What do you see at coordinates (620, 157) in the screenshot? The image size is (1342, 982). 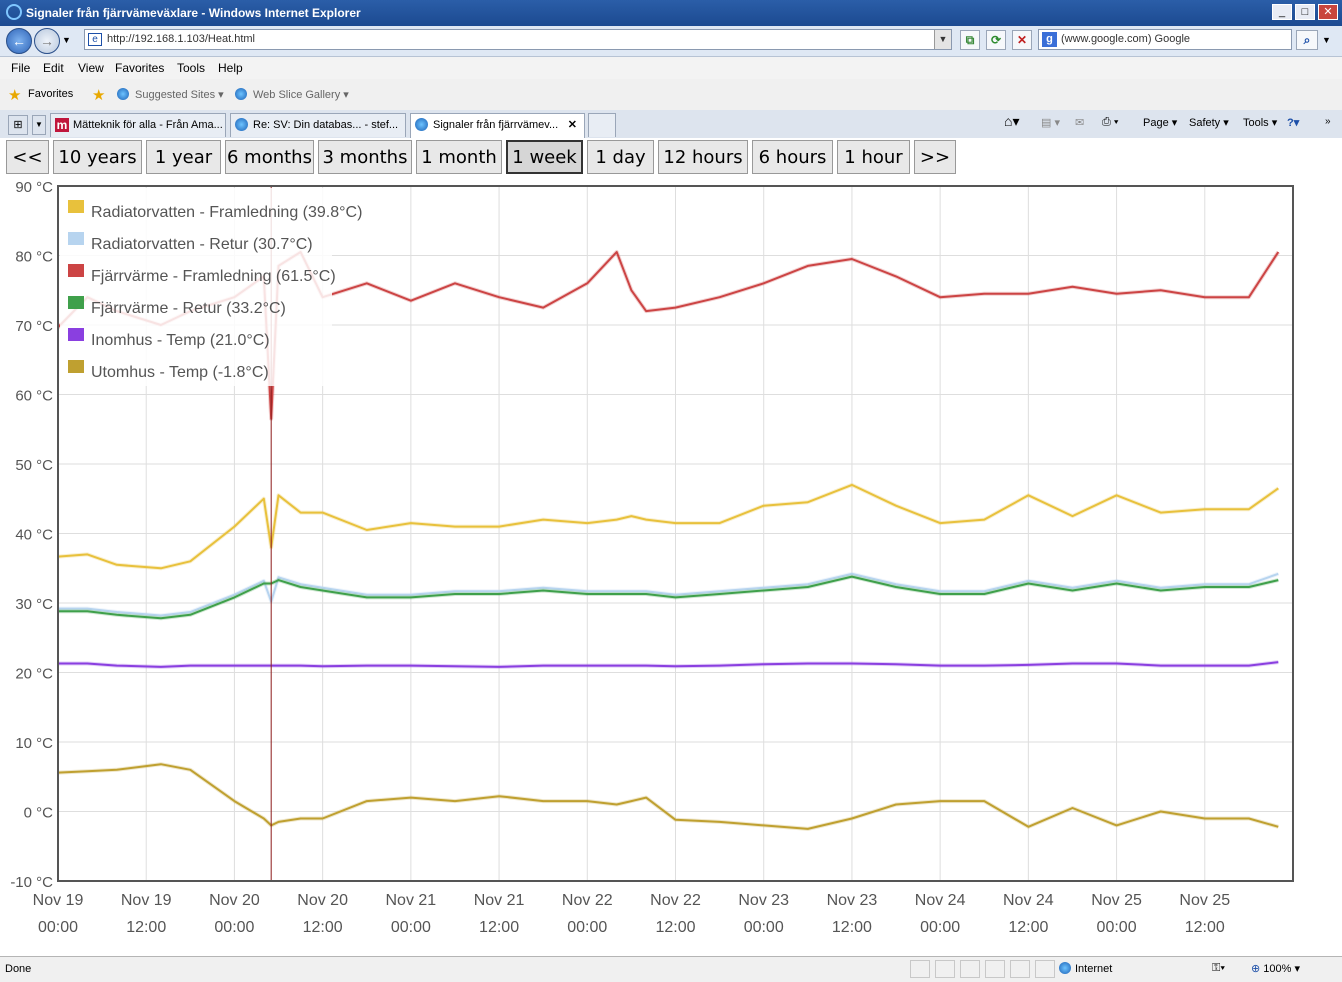 I see `range-1-day-button: 1 day` at bounding box center [620, 157].